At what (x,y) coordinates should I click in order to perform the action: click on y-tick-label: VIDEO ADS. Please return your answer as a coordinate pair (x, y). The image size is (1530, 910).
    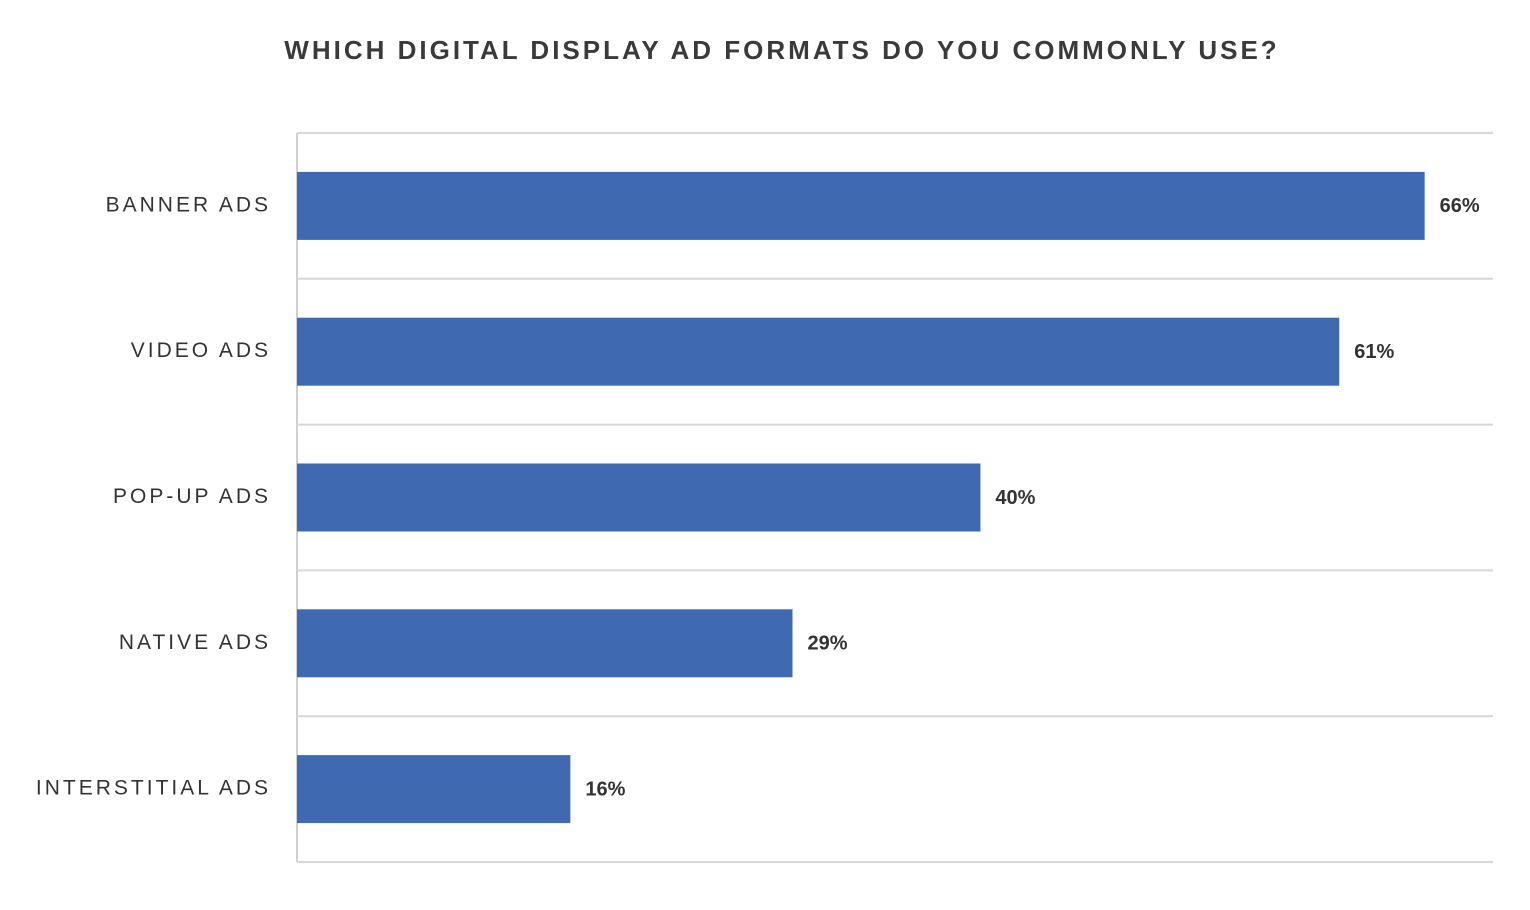
    Looking at the image, I should click on (201, 350).